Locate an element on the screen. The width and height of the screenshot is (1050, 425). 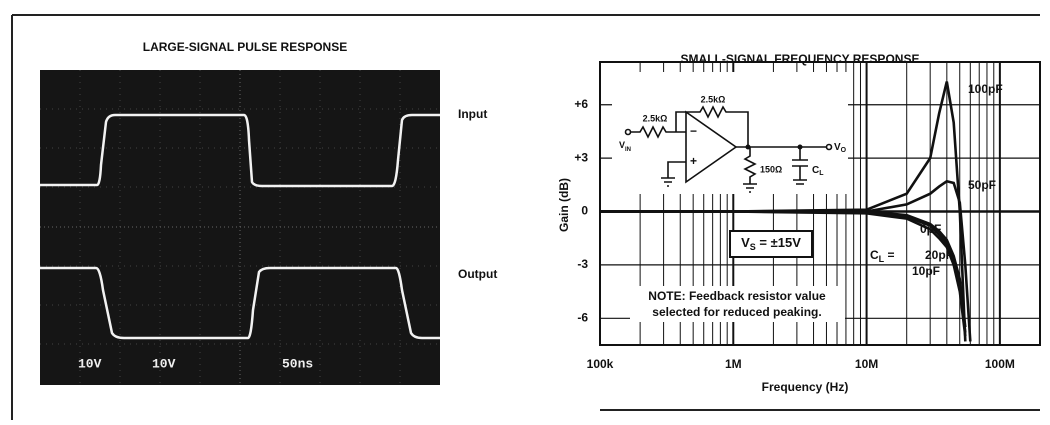
input-trace is located at coordinates (240, 150).